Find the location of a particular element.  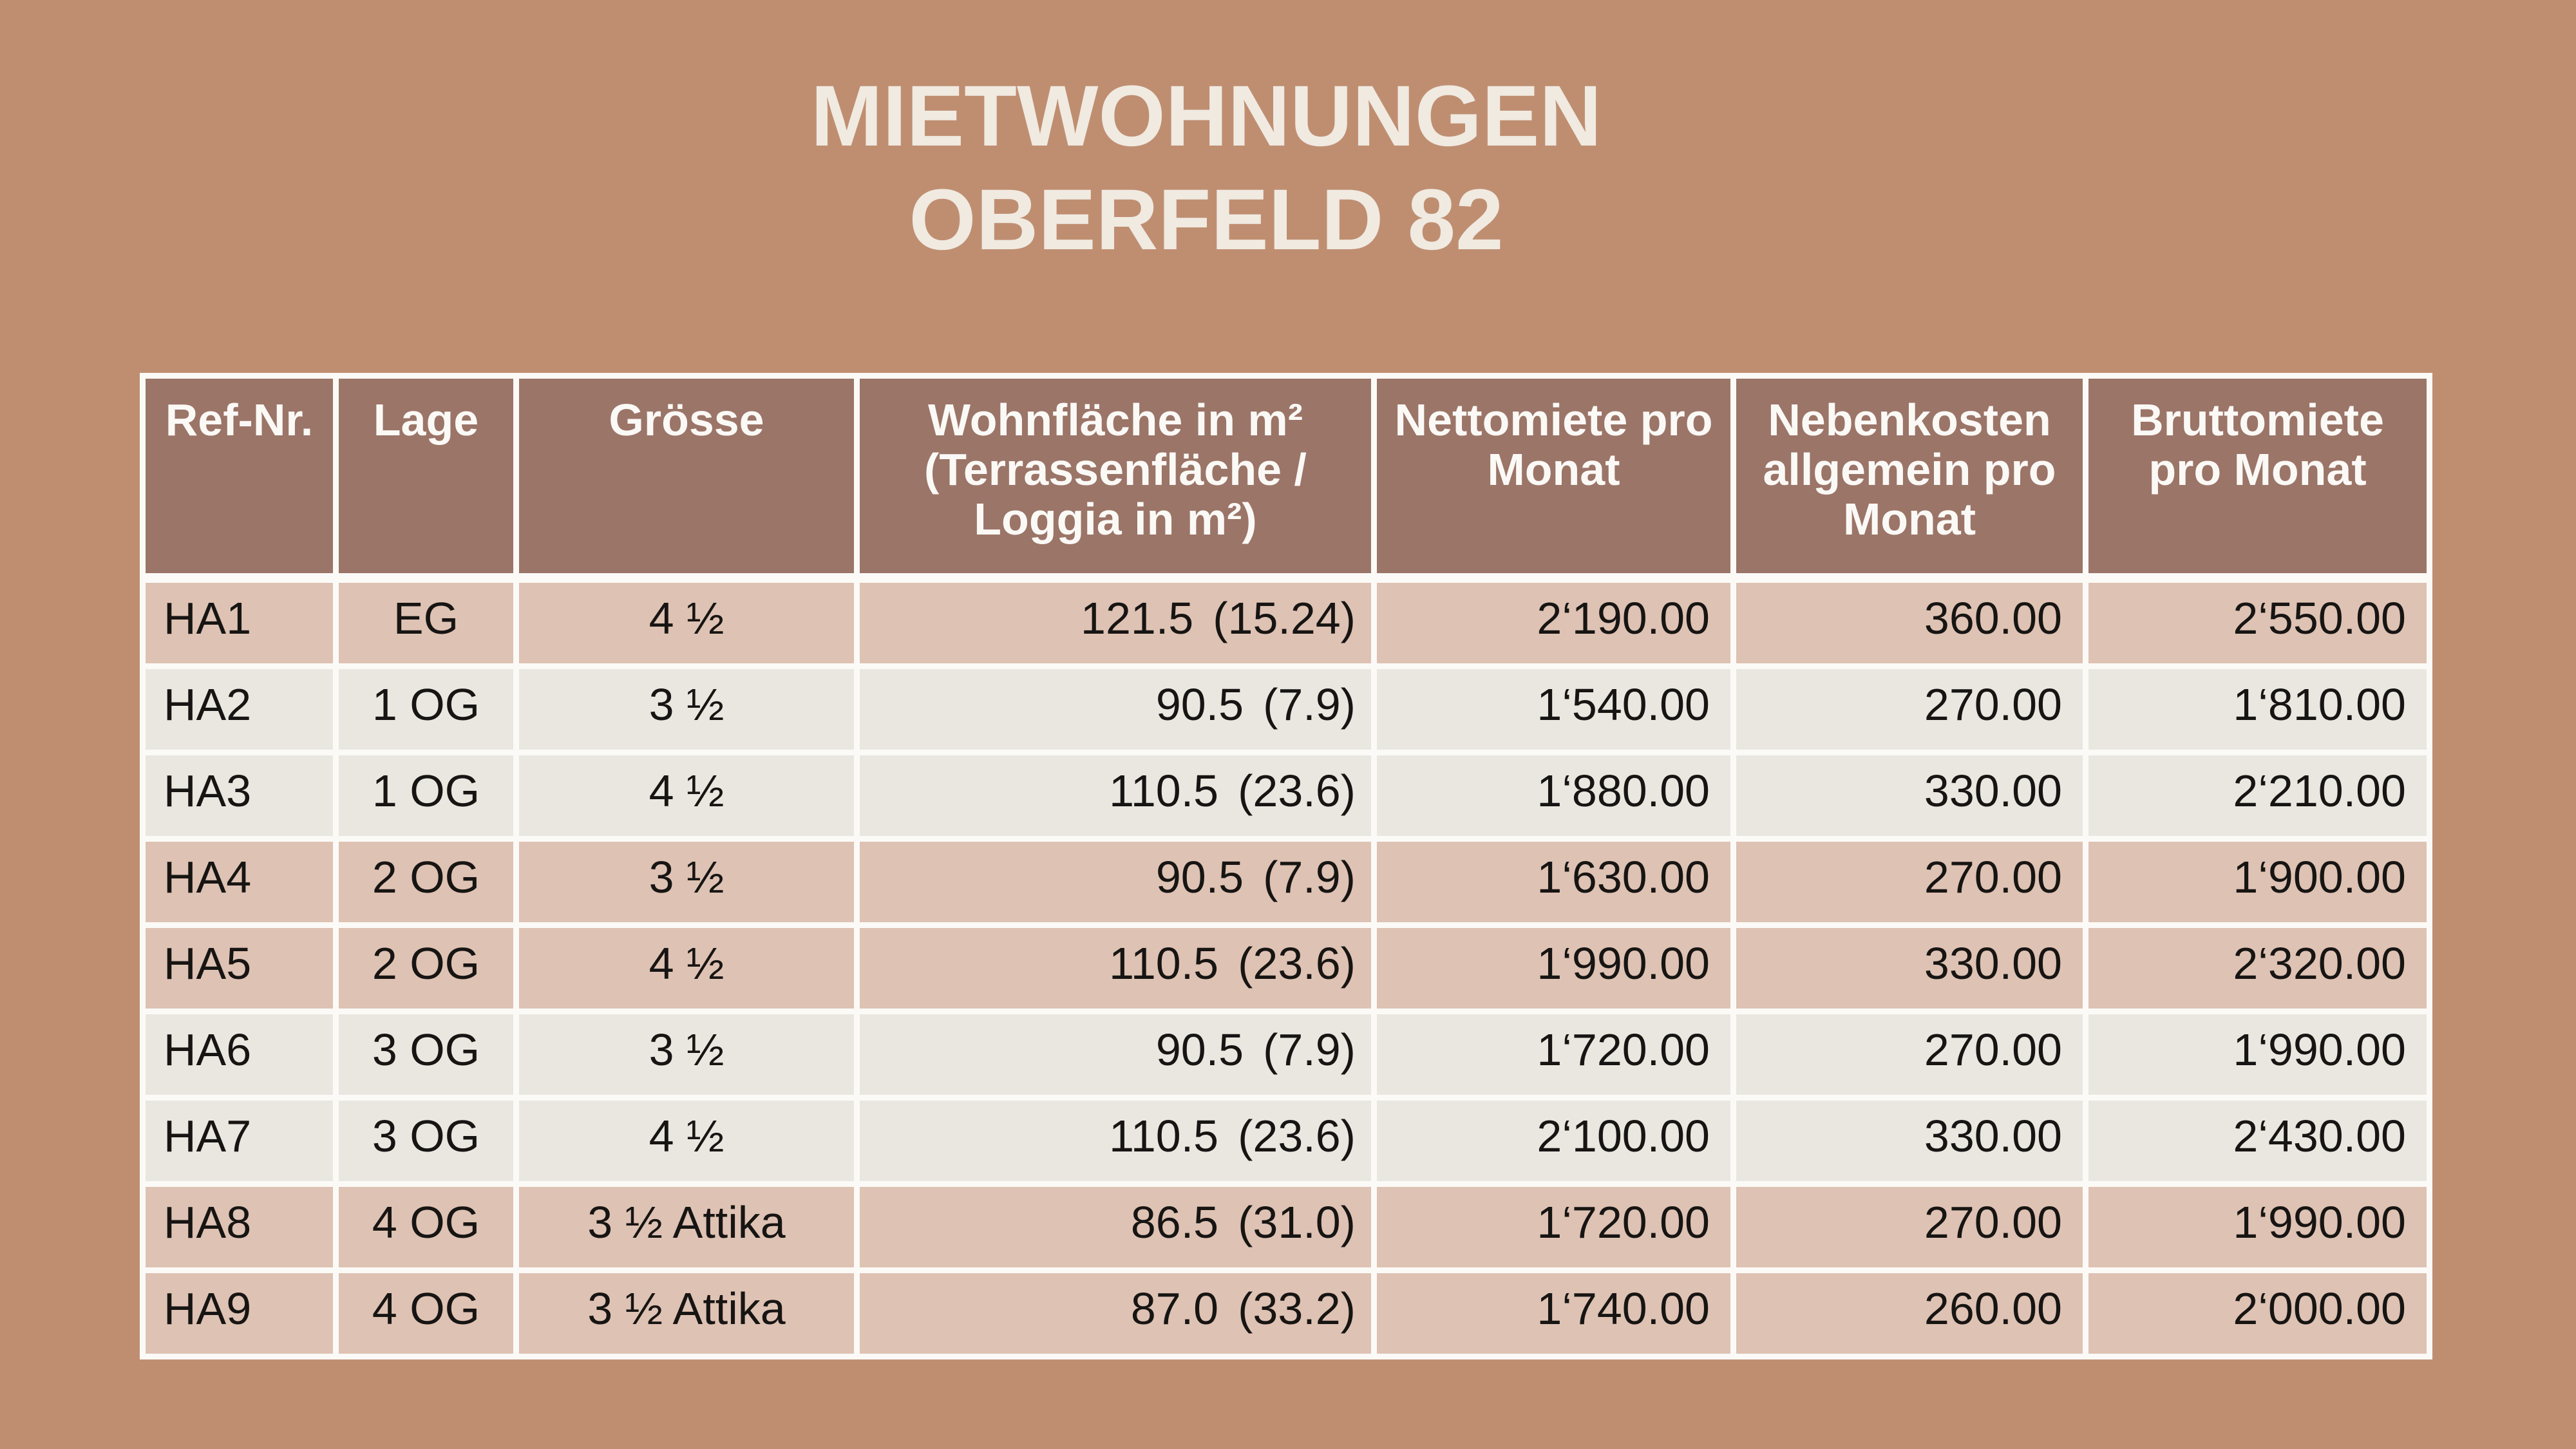

cell-nebenkosten: 260.00 is located at coordinates (1909, 1313).